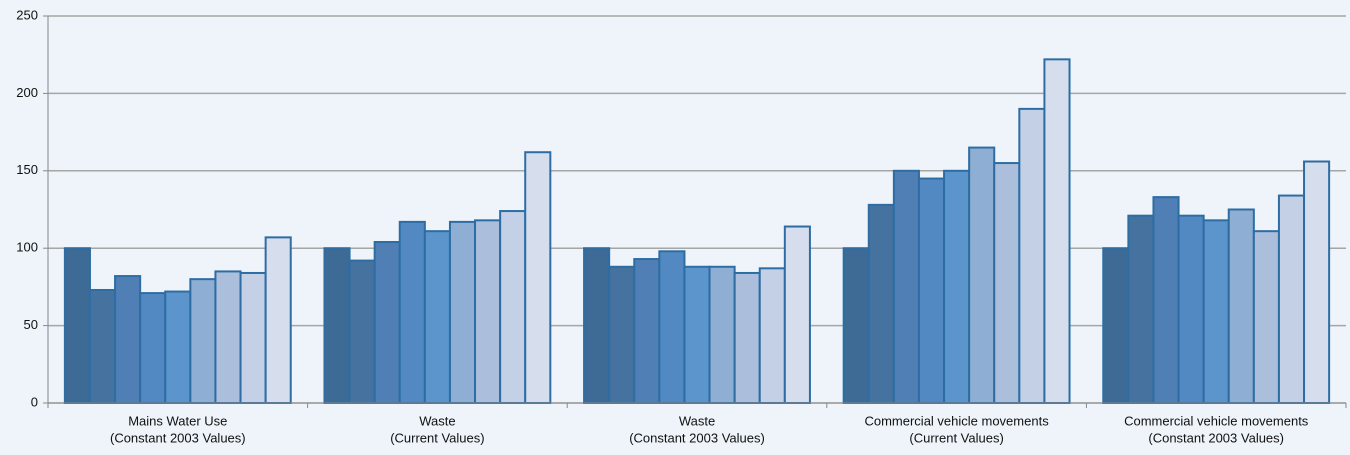 The image size is (1350, 455). I want to click on x-tick-label: Mains Water Use, so click(177, 420).